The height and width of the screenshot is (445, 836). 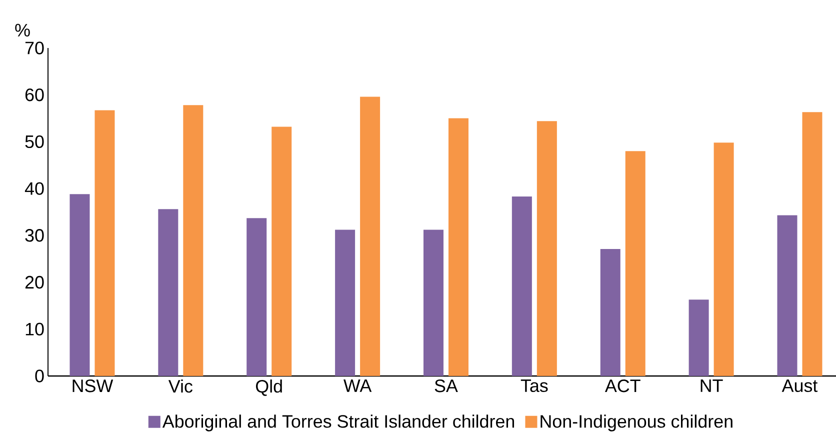 What do you see at coordinates (34, 235) in the screenshot?
I see `y-tick-label: 30` at bounding box center [34, 235].